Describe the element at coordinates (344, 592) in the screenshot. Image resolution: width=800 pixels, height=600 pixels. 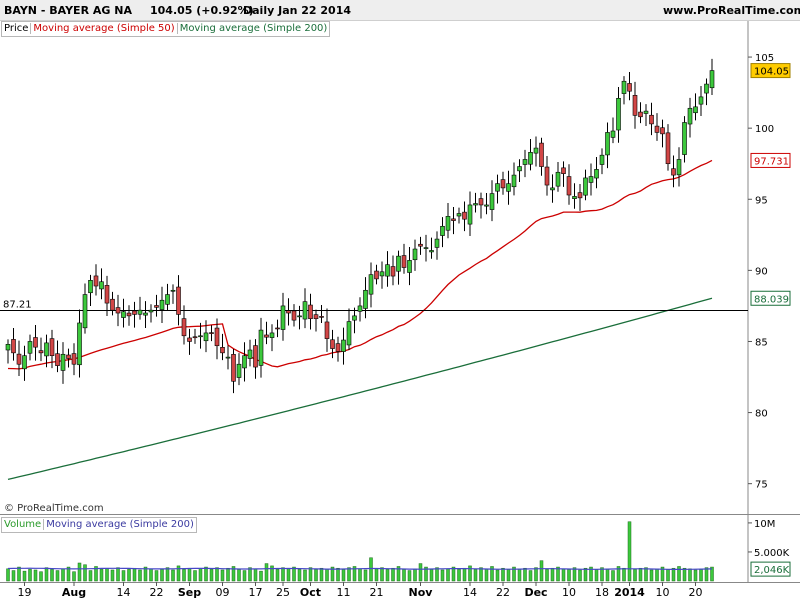
I see `date-tick-label: 11` at that location.